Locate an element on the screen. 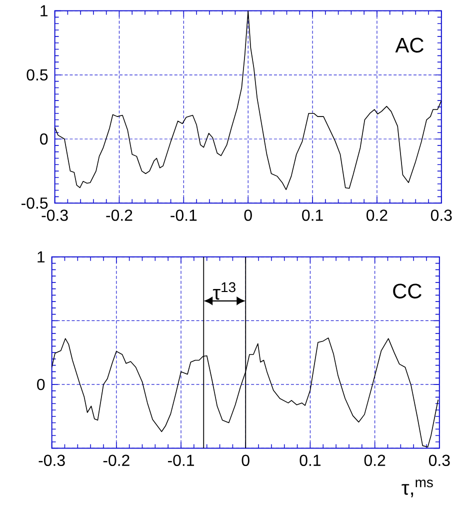 This screenshot has height=512, width=458. text: CC is located at coordinates (407, 291).